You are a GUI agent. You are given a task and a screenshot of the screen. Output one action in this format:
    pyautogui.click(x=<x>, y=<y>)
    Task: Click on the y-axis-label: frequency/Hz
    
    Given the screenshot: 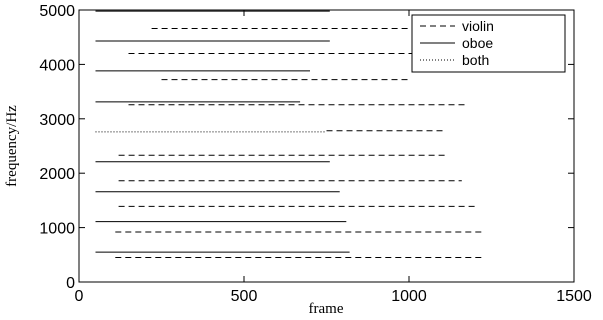 What is the action you would take?
    pyautogui.click(x=12, y=146)
    